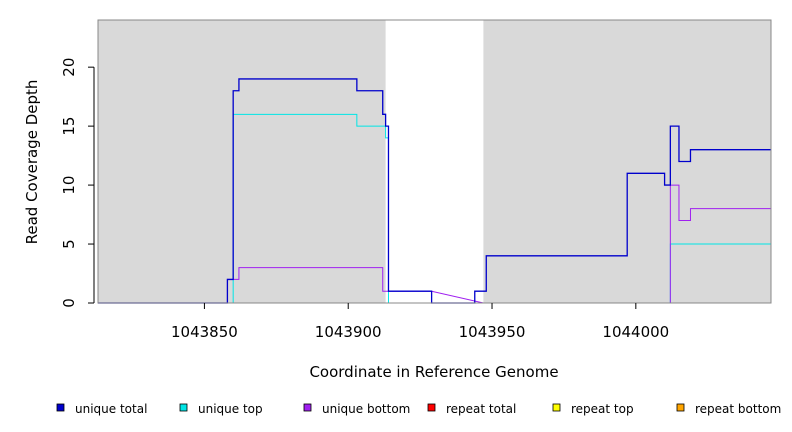 The width and height of the screenshot is (792, 432). I want to click on legend-item-unique-top: unique top, so click(221, 409).